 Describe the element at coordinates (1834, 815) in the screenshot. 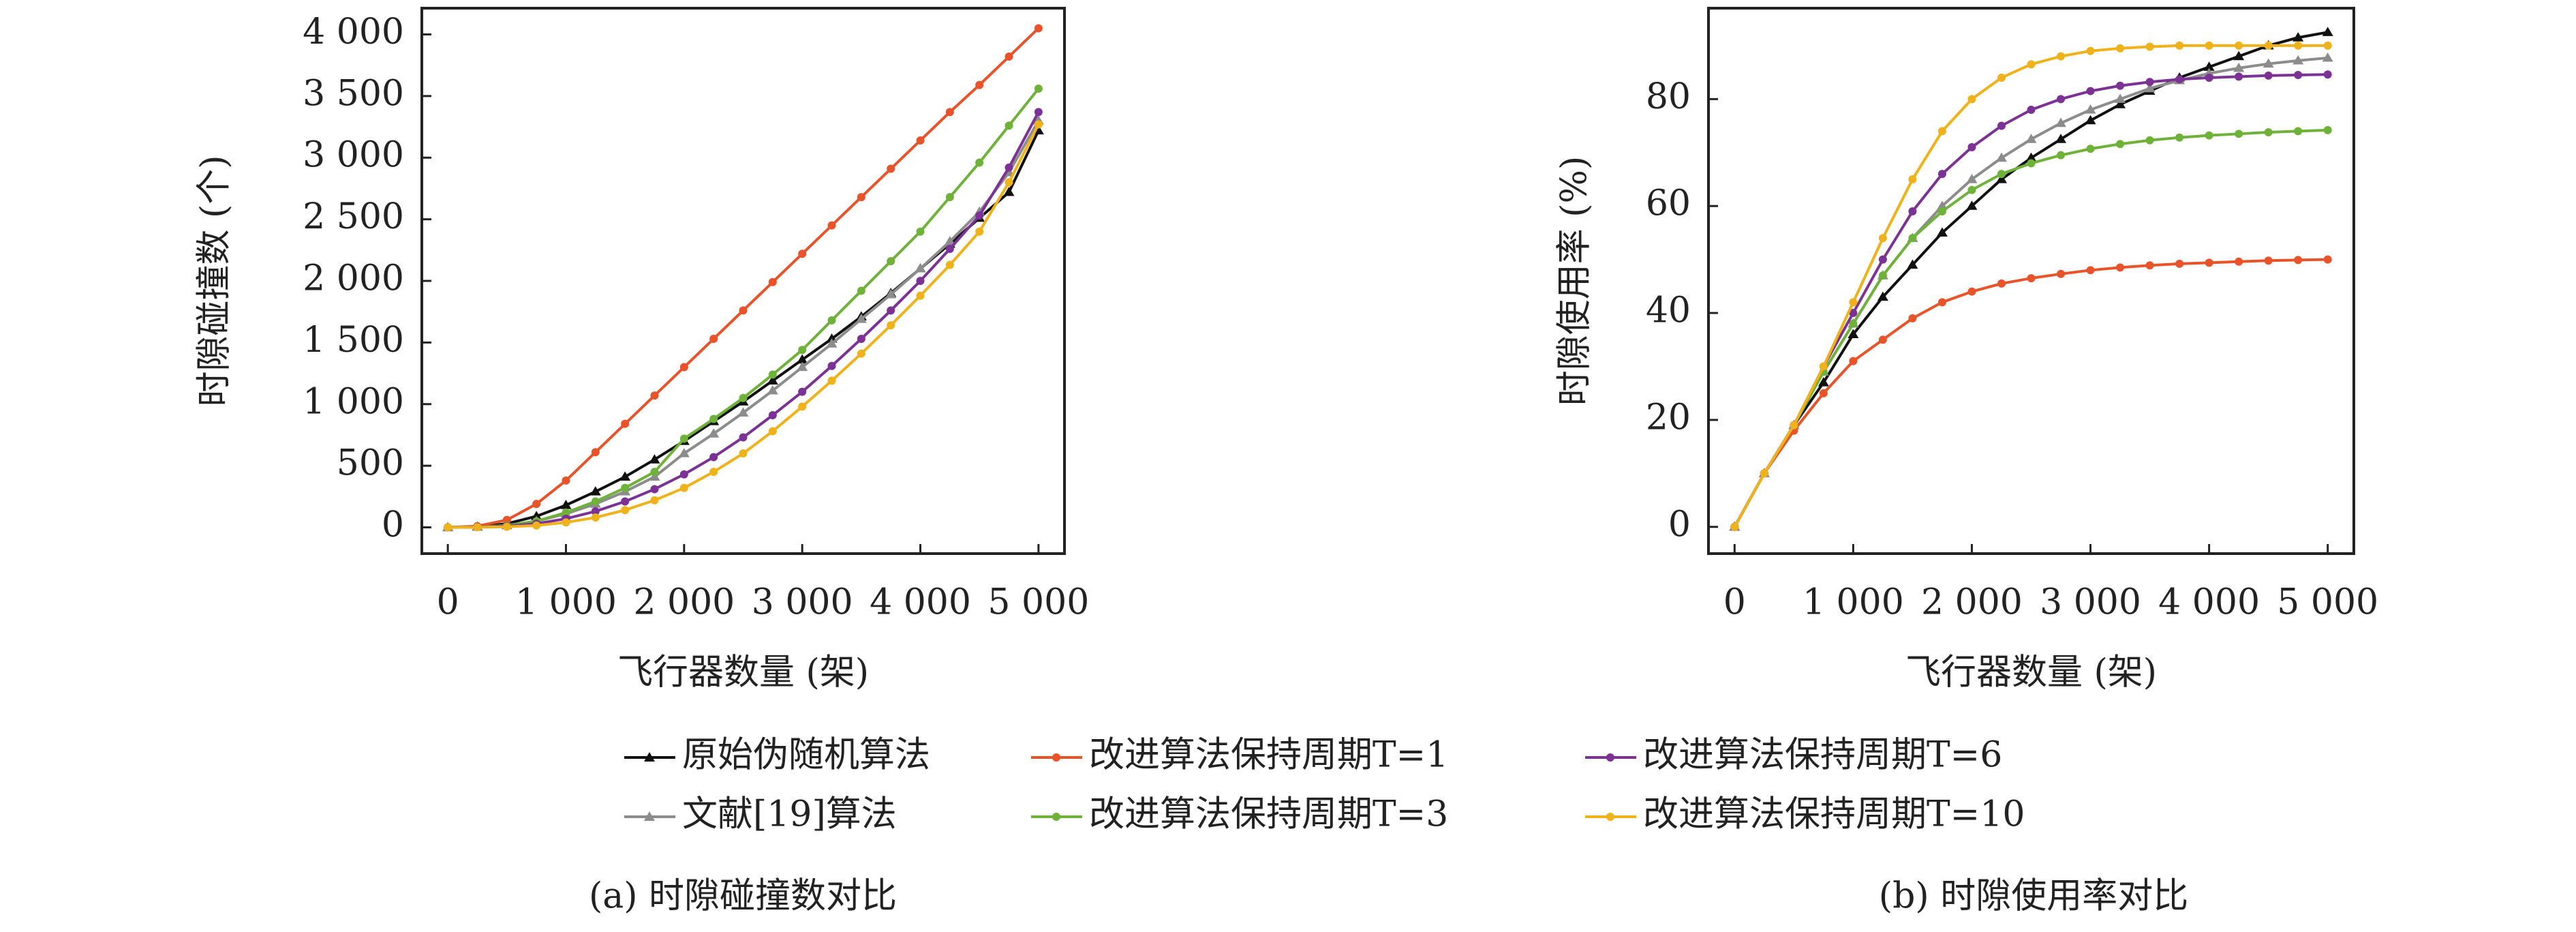

I see `legend-label: 改进算法保持周期T=10` at that location.